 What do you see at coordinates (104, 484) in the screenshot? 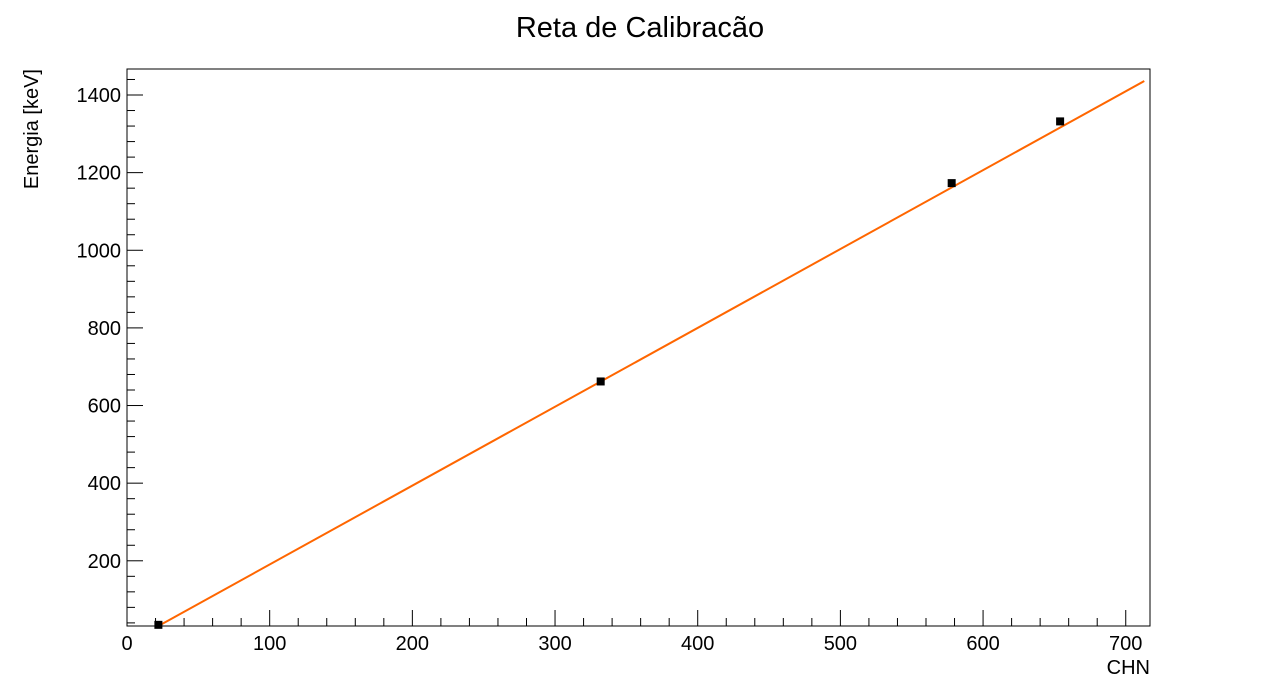
I see `y-tick-label: 400` at bounding box center [104, 484].